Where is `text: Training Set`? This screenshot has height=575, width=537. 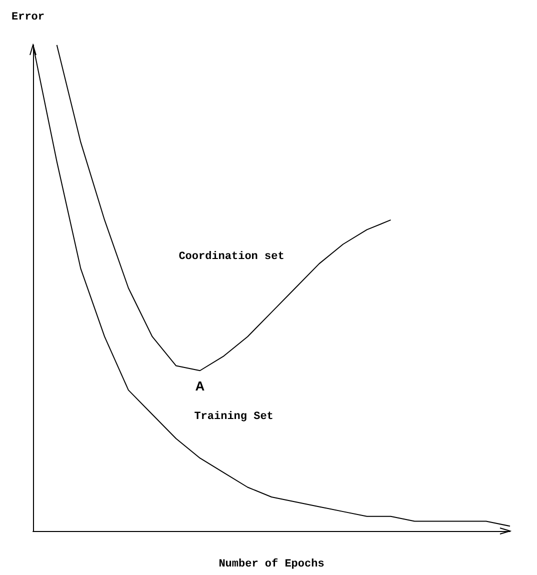 text: Training Set is located at coordinates (234, 417).